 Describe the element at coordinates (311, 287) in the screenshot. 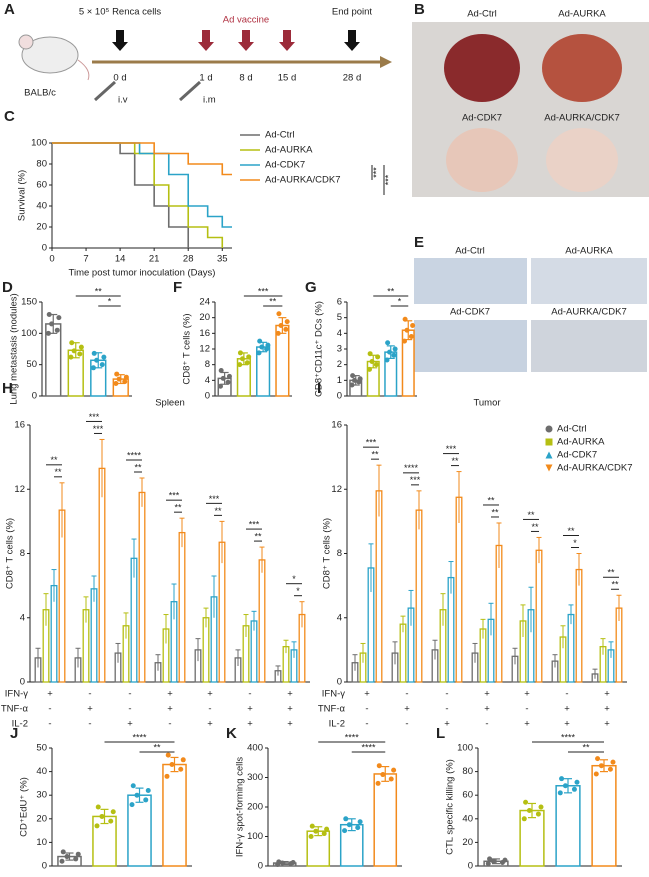

I see `panel-label: G` at that location.